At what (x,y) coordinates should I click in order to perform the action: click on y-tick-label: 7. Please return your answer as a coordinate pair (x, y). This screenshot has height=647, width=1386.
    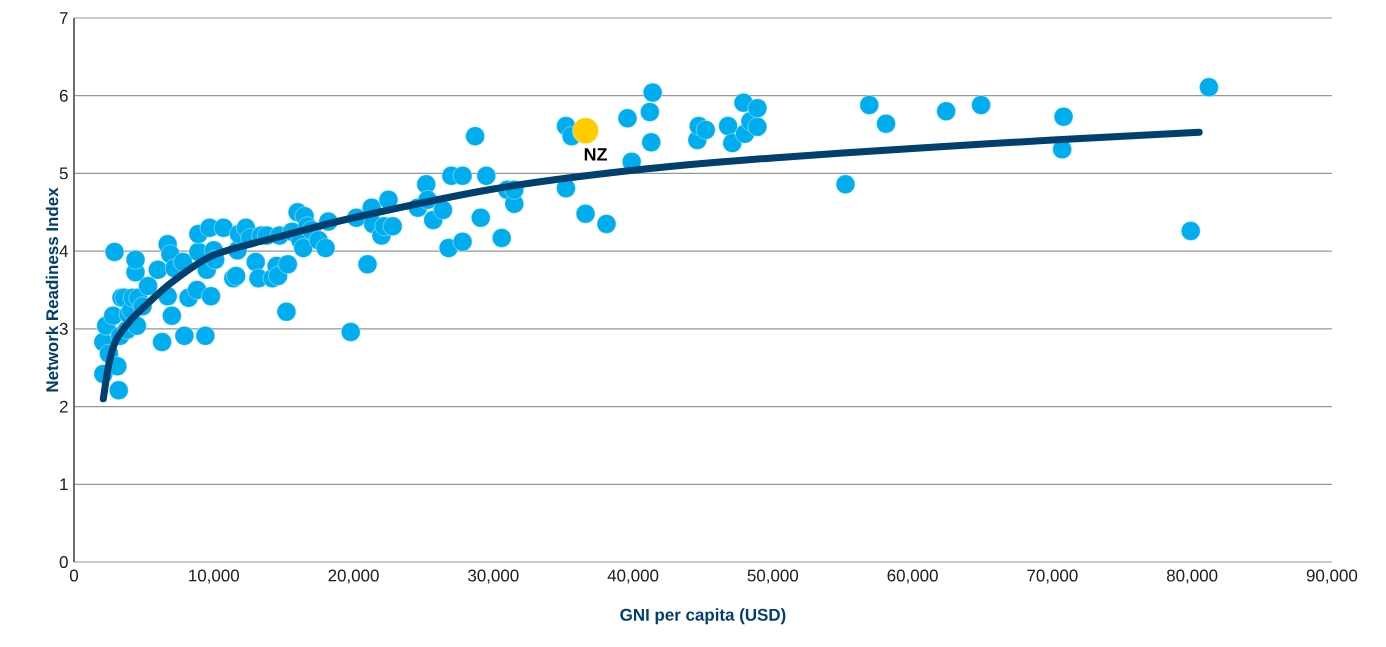
    Looking at the image, I should click on (63, 18).